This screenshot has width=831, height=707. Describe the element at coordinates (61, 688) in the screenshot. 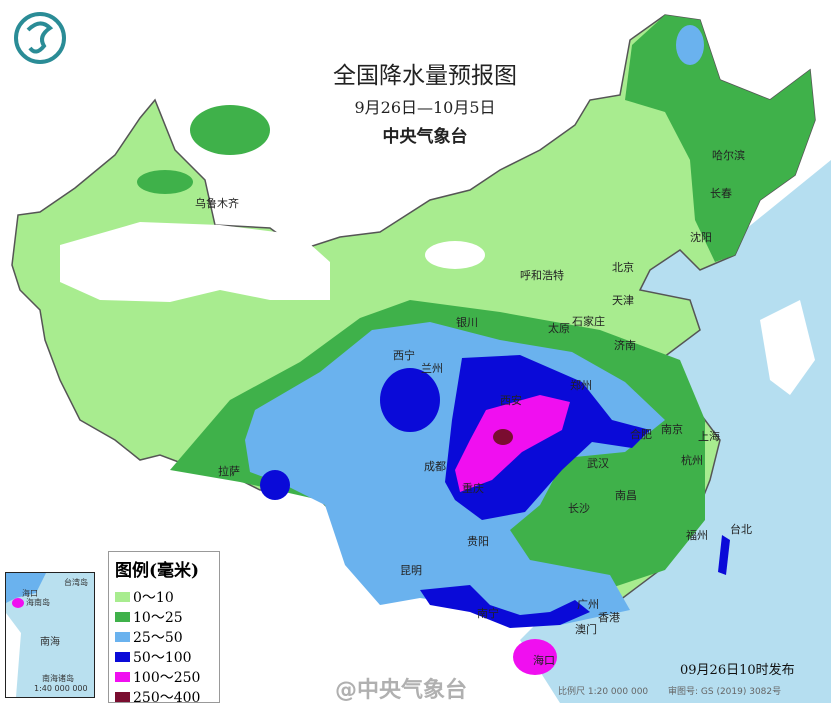

I see `inset-scale: 1:40 000 000` at that location.